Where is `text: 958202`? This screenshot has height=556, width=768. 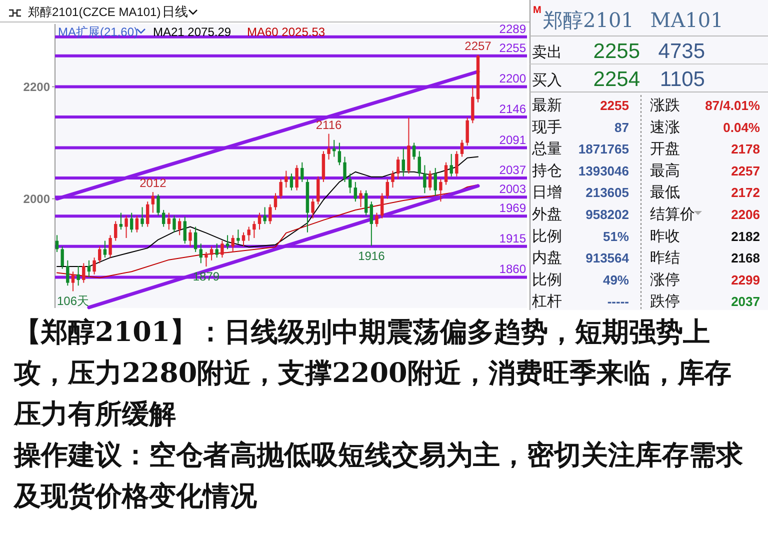
text: 958202 is located at coordinates (607, 214).